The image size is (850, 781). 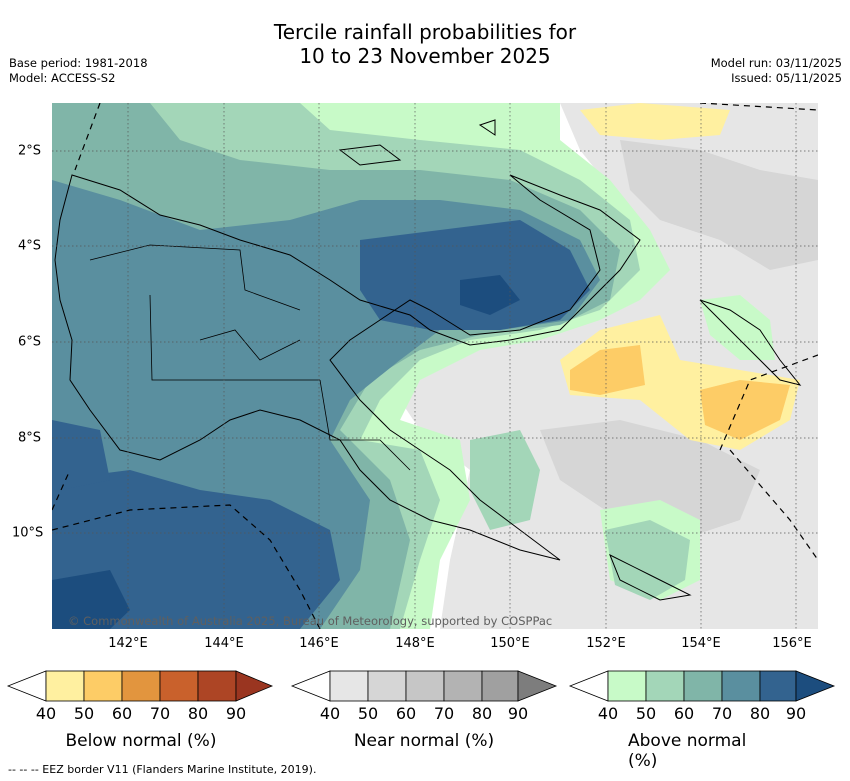 I want to click on colorbar-below-extend-high, so click(x=254, y=686).